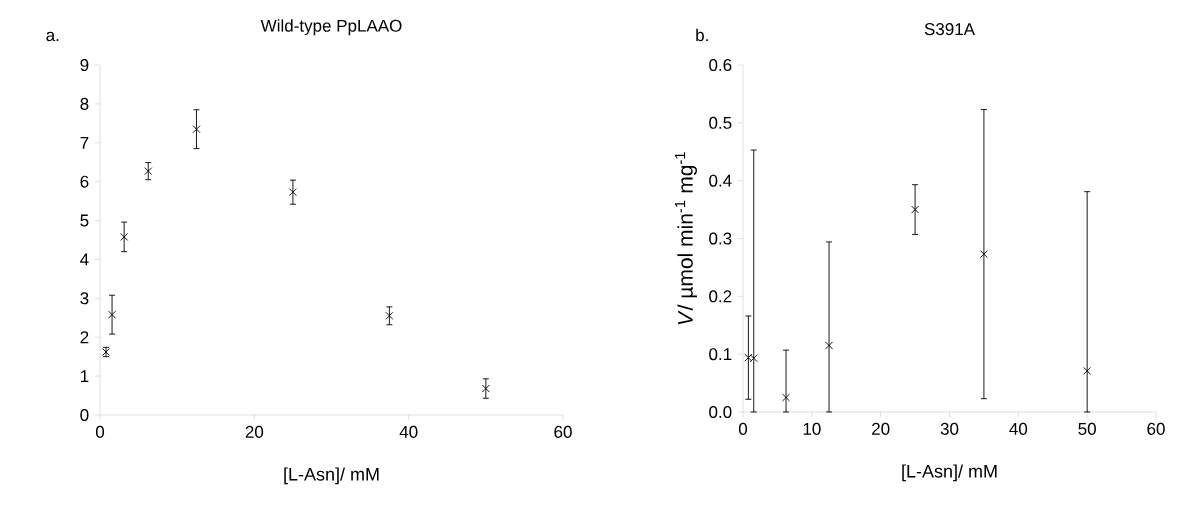 Image resolution: width=1182 pixels, height=508 pixels. What do you see at coordinates (84, 415) in the screenshot?
I see `y-tick-label: 0` at bounding box center [84, 415].